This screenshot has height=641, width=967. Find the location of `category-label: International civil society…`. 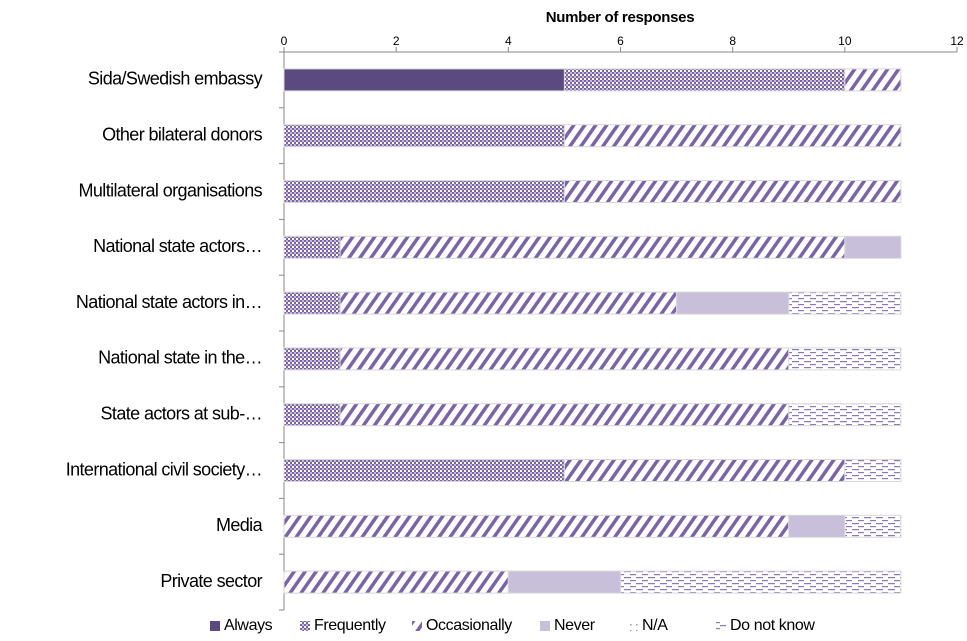

category-label: International civil society… is located at coordinates (164, 469).